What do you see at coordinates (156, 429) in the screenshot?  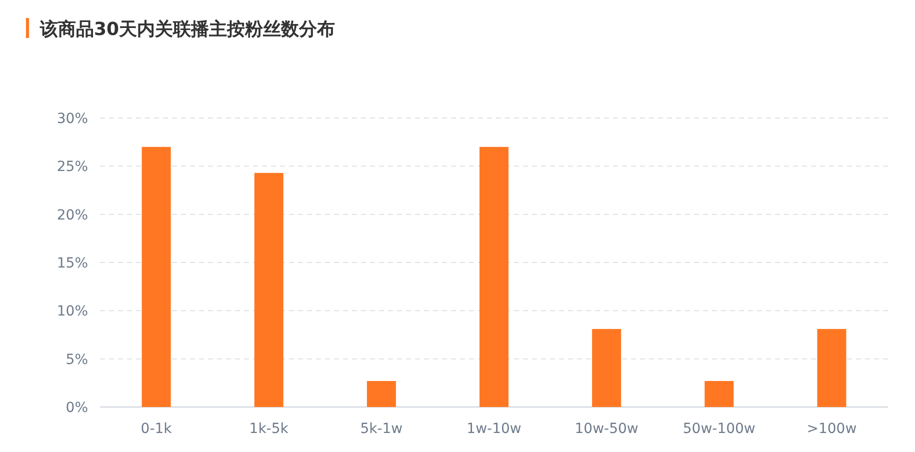 I see `x-tick-label: 0-1k` at bounding box center [156, 429].